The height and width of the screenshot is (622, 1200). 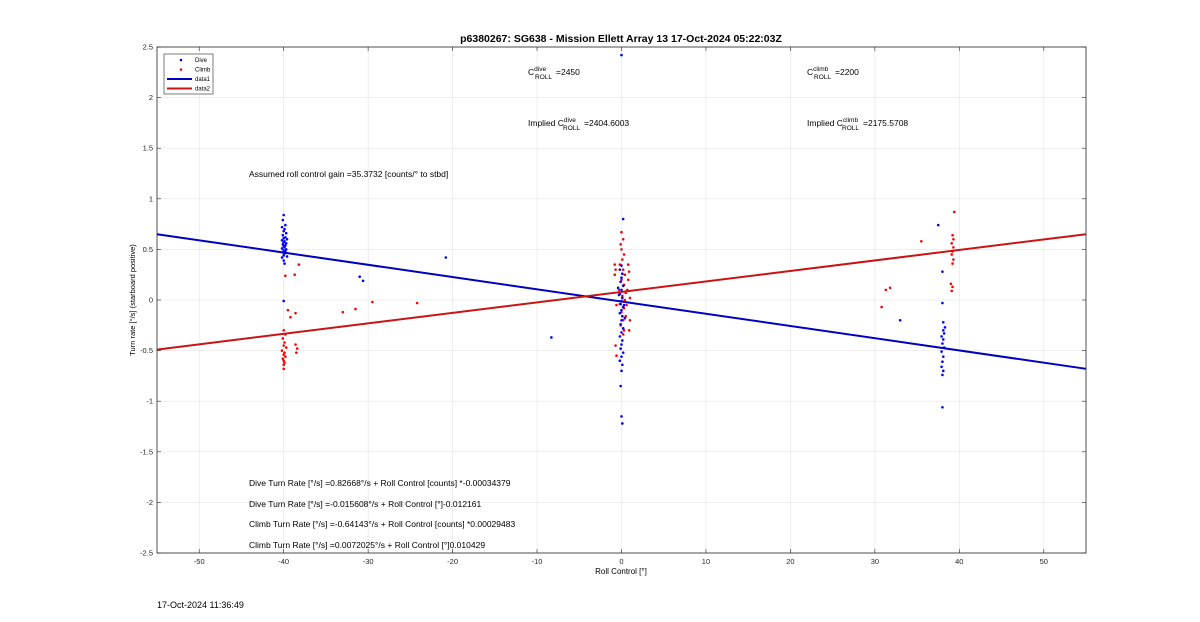 I want to click on x-tick-label: -10, so click(x=537, y=561).